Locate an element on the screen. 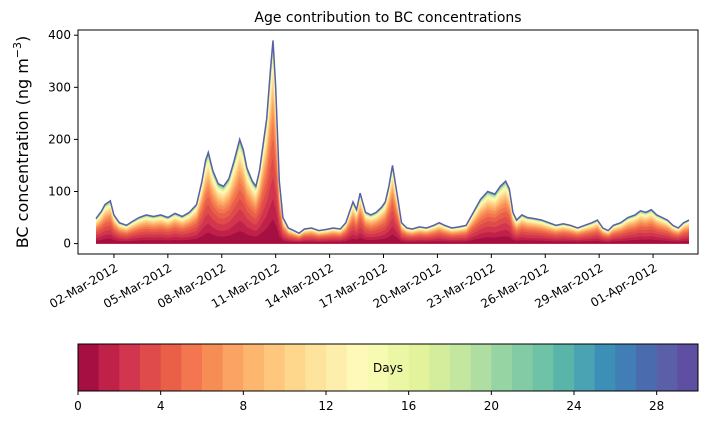 This screenshot has width=707, height=425. y-axis-ticks: 0 100 200 300 400 is located at coordinates (63, 139).